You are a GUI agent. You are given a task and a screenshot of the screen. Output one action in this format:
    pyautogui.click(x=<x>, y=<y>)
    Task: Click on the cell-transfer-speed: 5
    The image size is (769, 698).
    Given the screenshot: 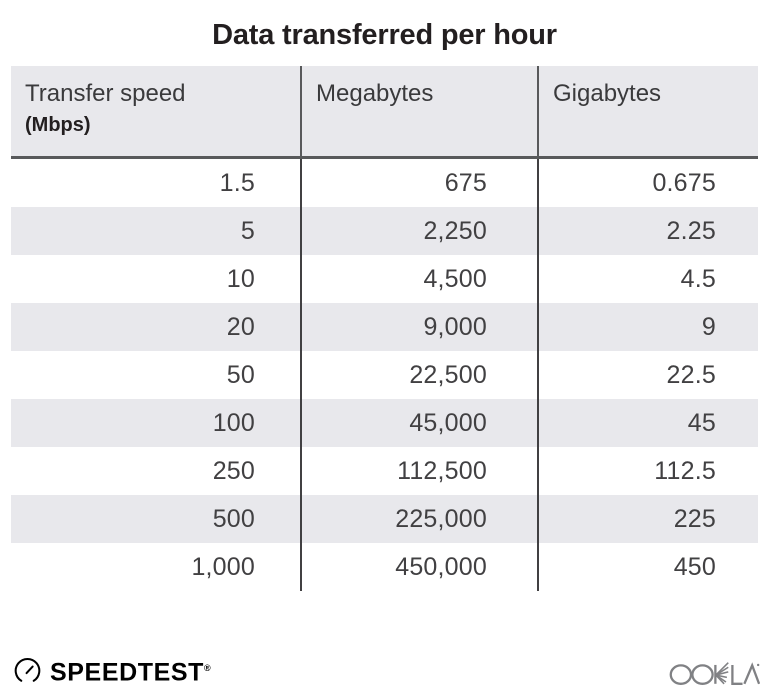 What is the action you would take?
    pyautogui.click(x=156, y=231)
    